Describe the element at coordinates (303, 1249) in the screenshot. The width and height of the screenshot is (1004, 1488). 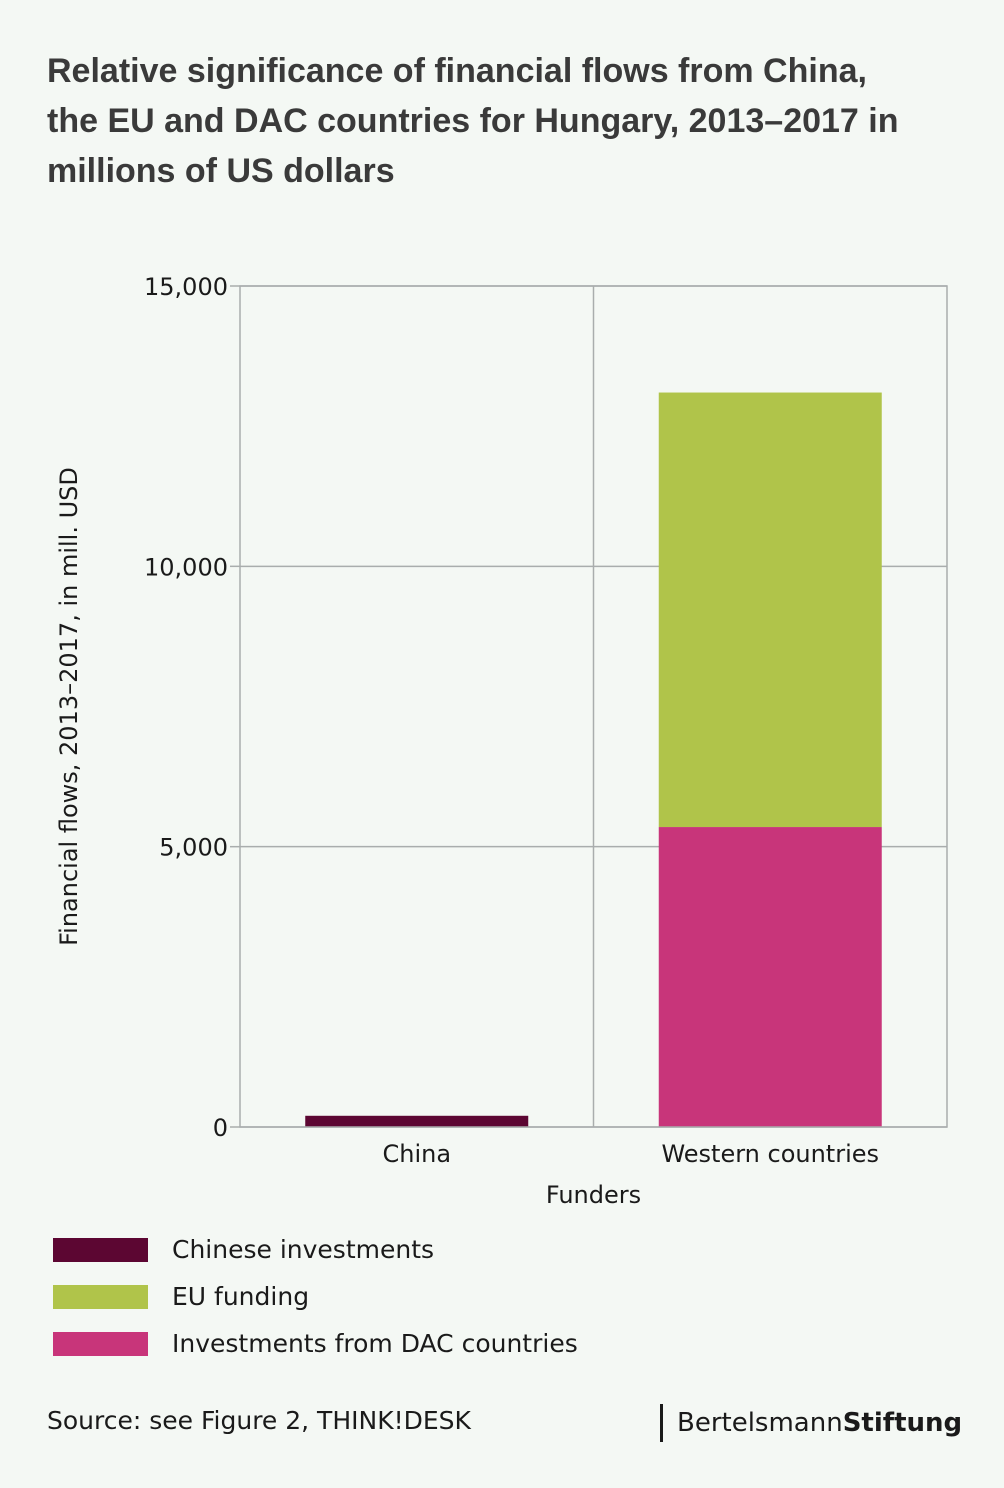
I see `legend-label: Chinese investments` at that location.